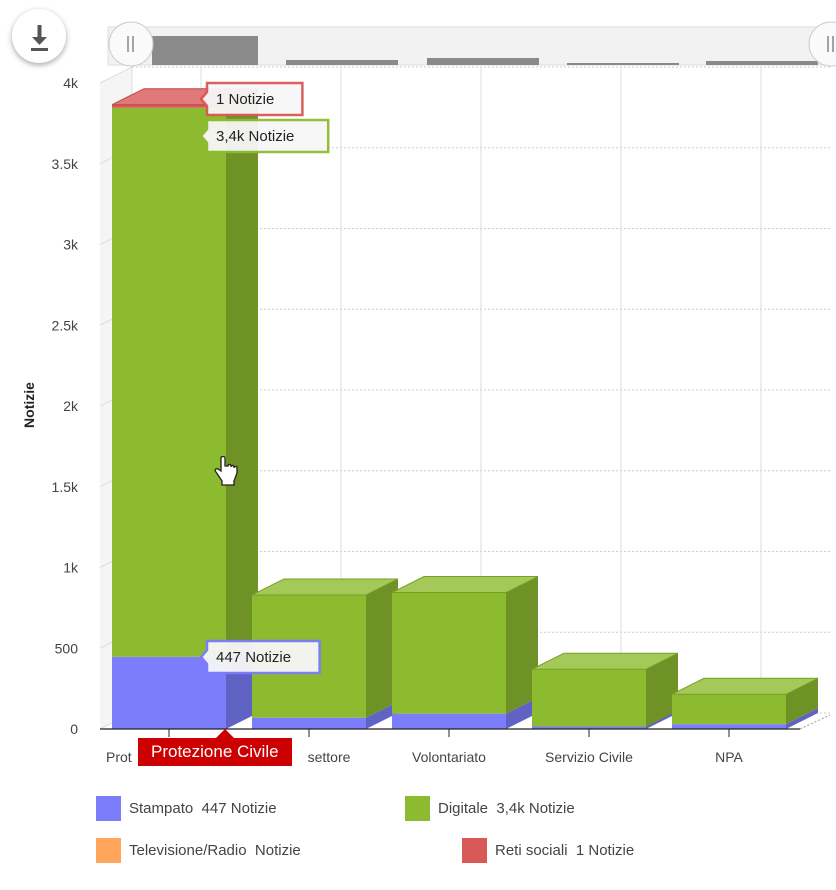 This screenshot has width=836, height=890. I want to click on download-button, so click(39, 36).